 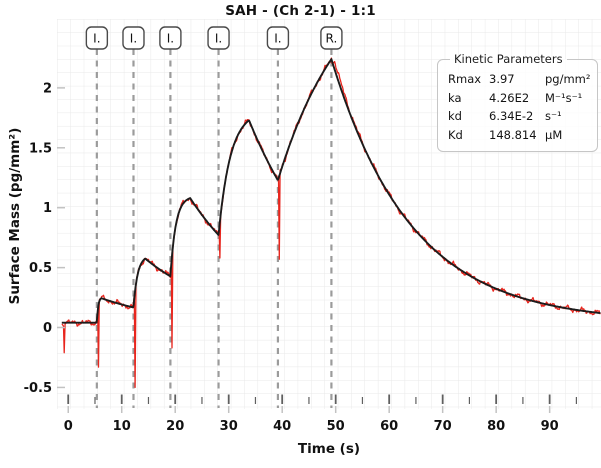 I want to click on y-tick-label: 0, so click(x=47, y=328).